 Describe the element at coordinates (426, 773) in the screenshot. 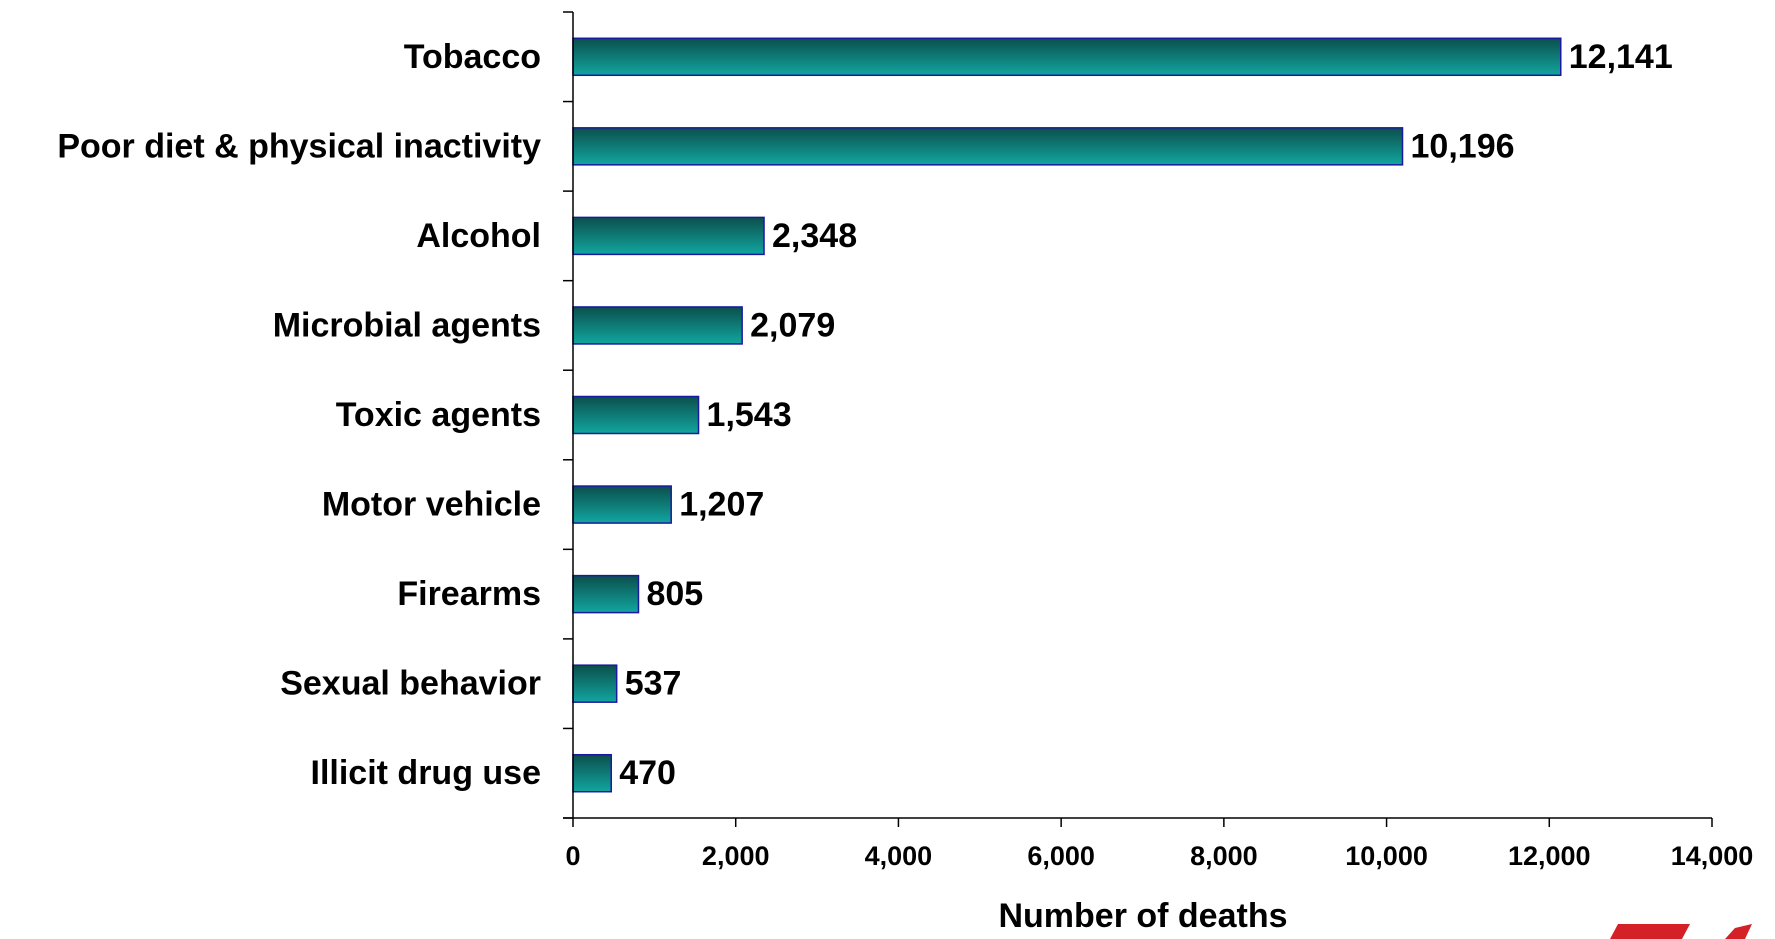

I see `category-label: Illicit drug use` at that location.